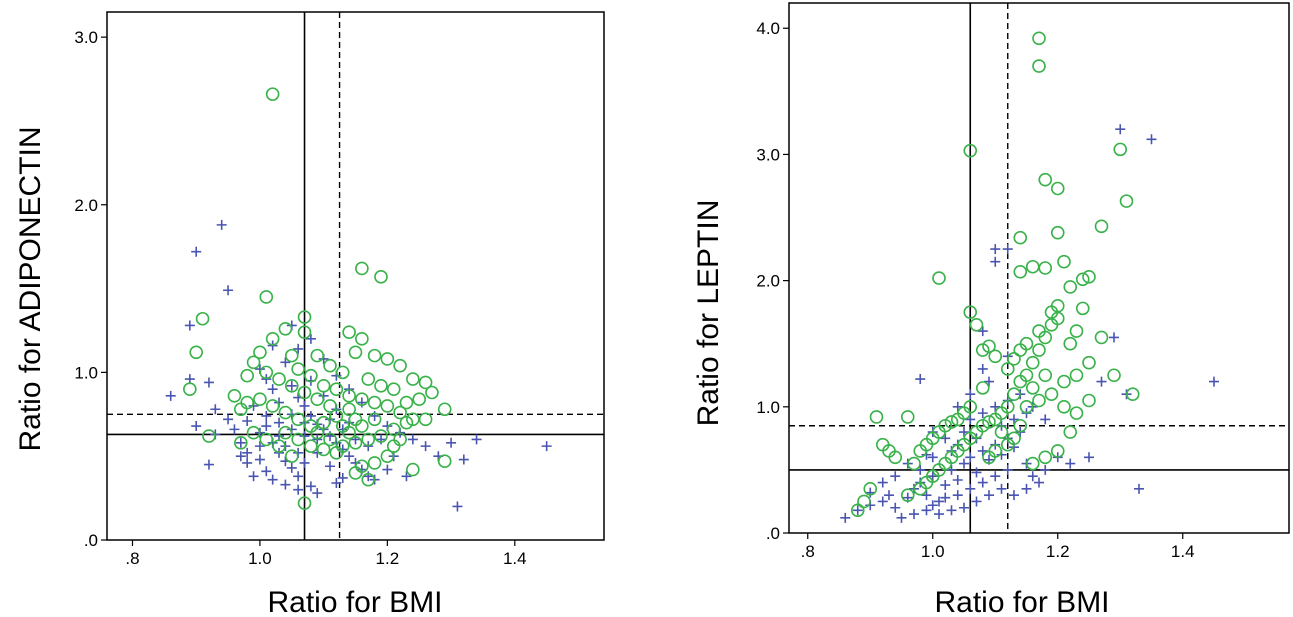  I want to click on x-tick-label: 1.0, so click(933, 551).